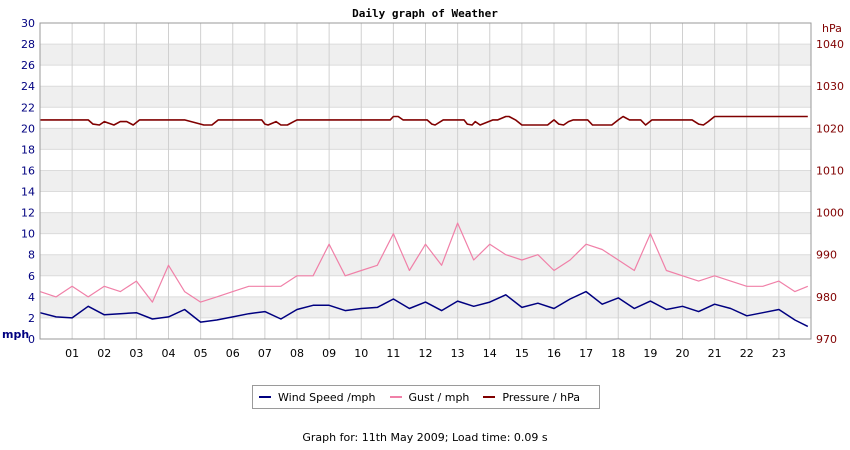  What do you see at coordinates (329, 353) in the screenshot?
I see `x-tick-label: 09` at bounding box center [329, 353].